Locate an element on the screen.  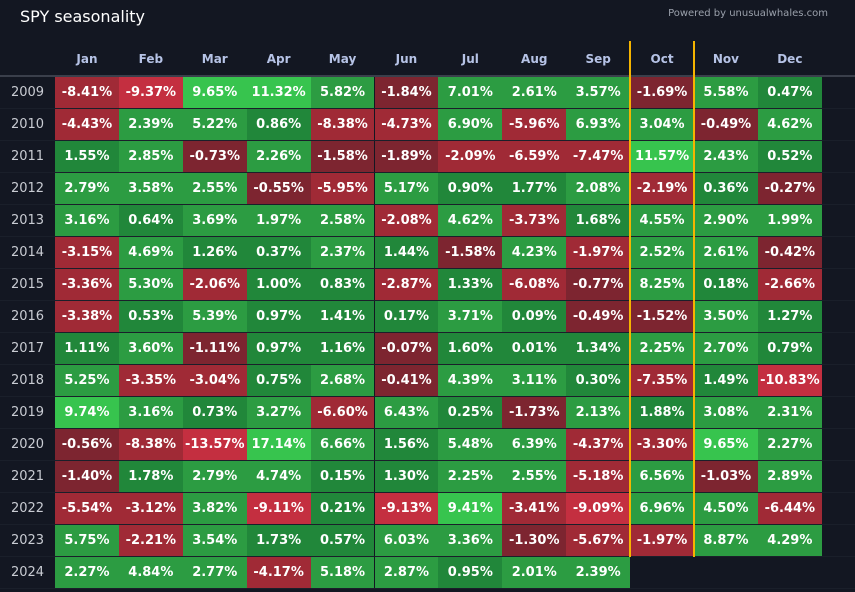
heatmap-cell: 4.39% is located at coordinates (470, 381).